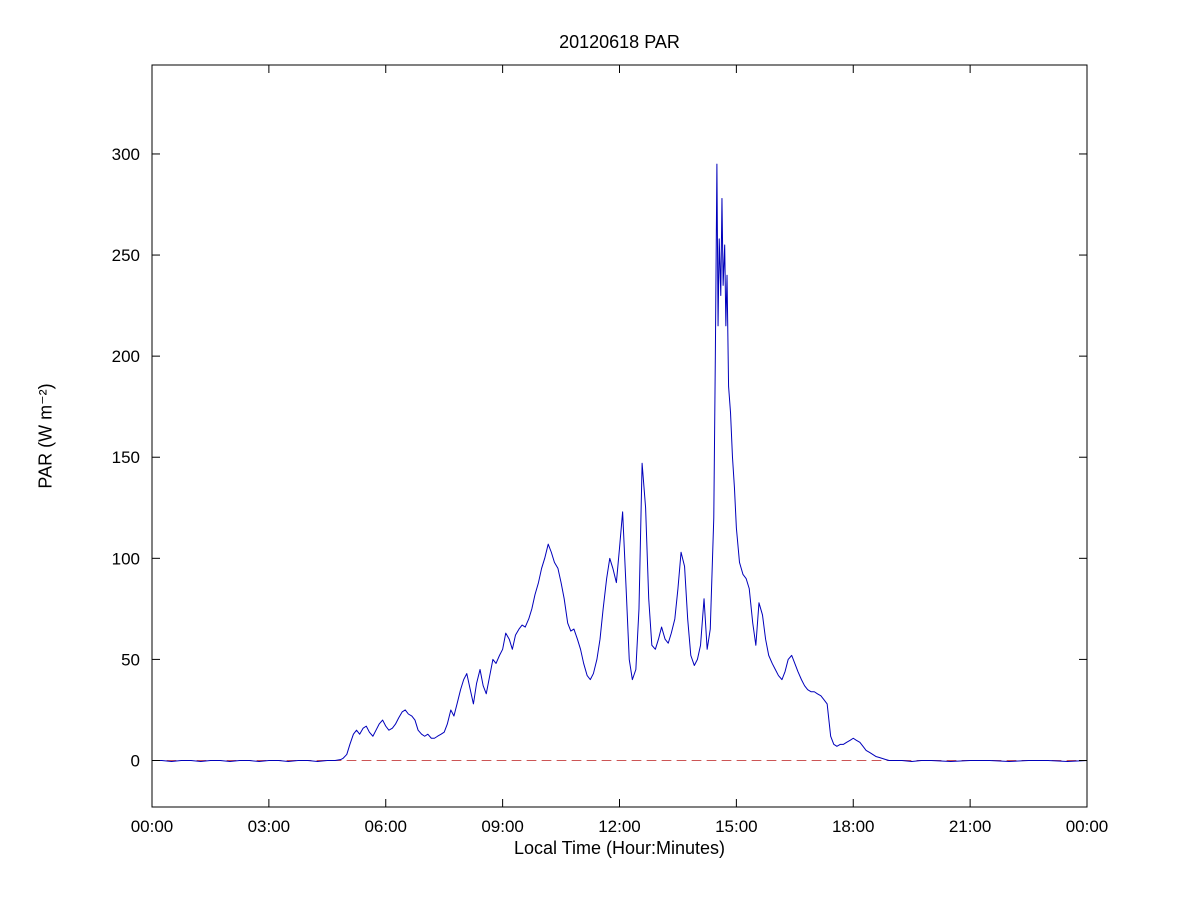 The width and height of the screenshot is (1201, 901). I want to click on x-tick-label: 15:00, so click(736, 826).